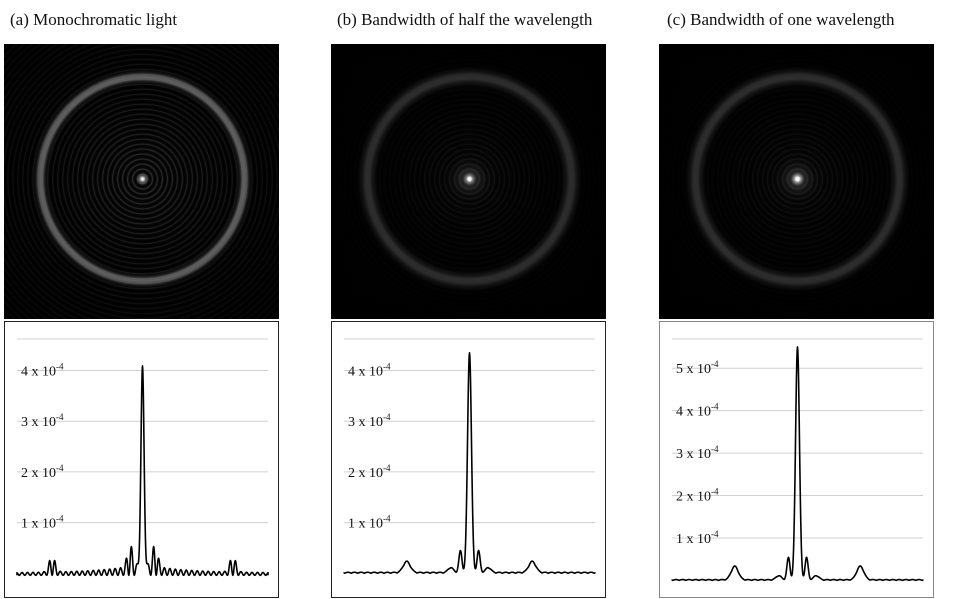 Image resolution: width=959 pixels, height=599 pixels. I want to click on intensity-series-line-c, so click(797, 464).